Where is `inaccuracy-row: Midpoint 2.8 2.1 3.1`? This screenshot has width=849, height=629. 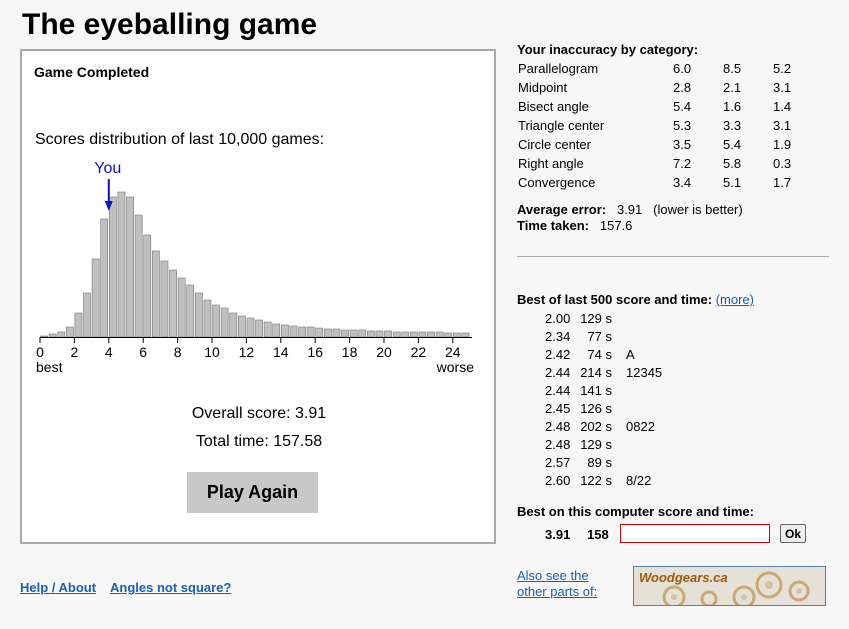 inaccuracy-row: Midpoint 2.8 2.1 3.1 is located at coordinates (670, 87).